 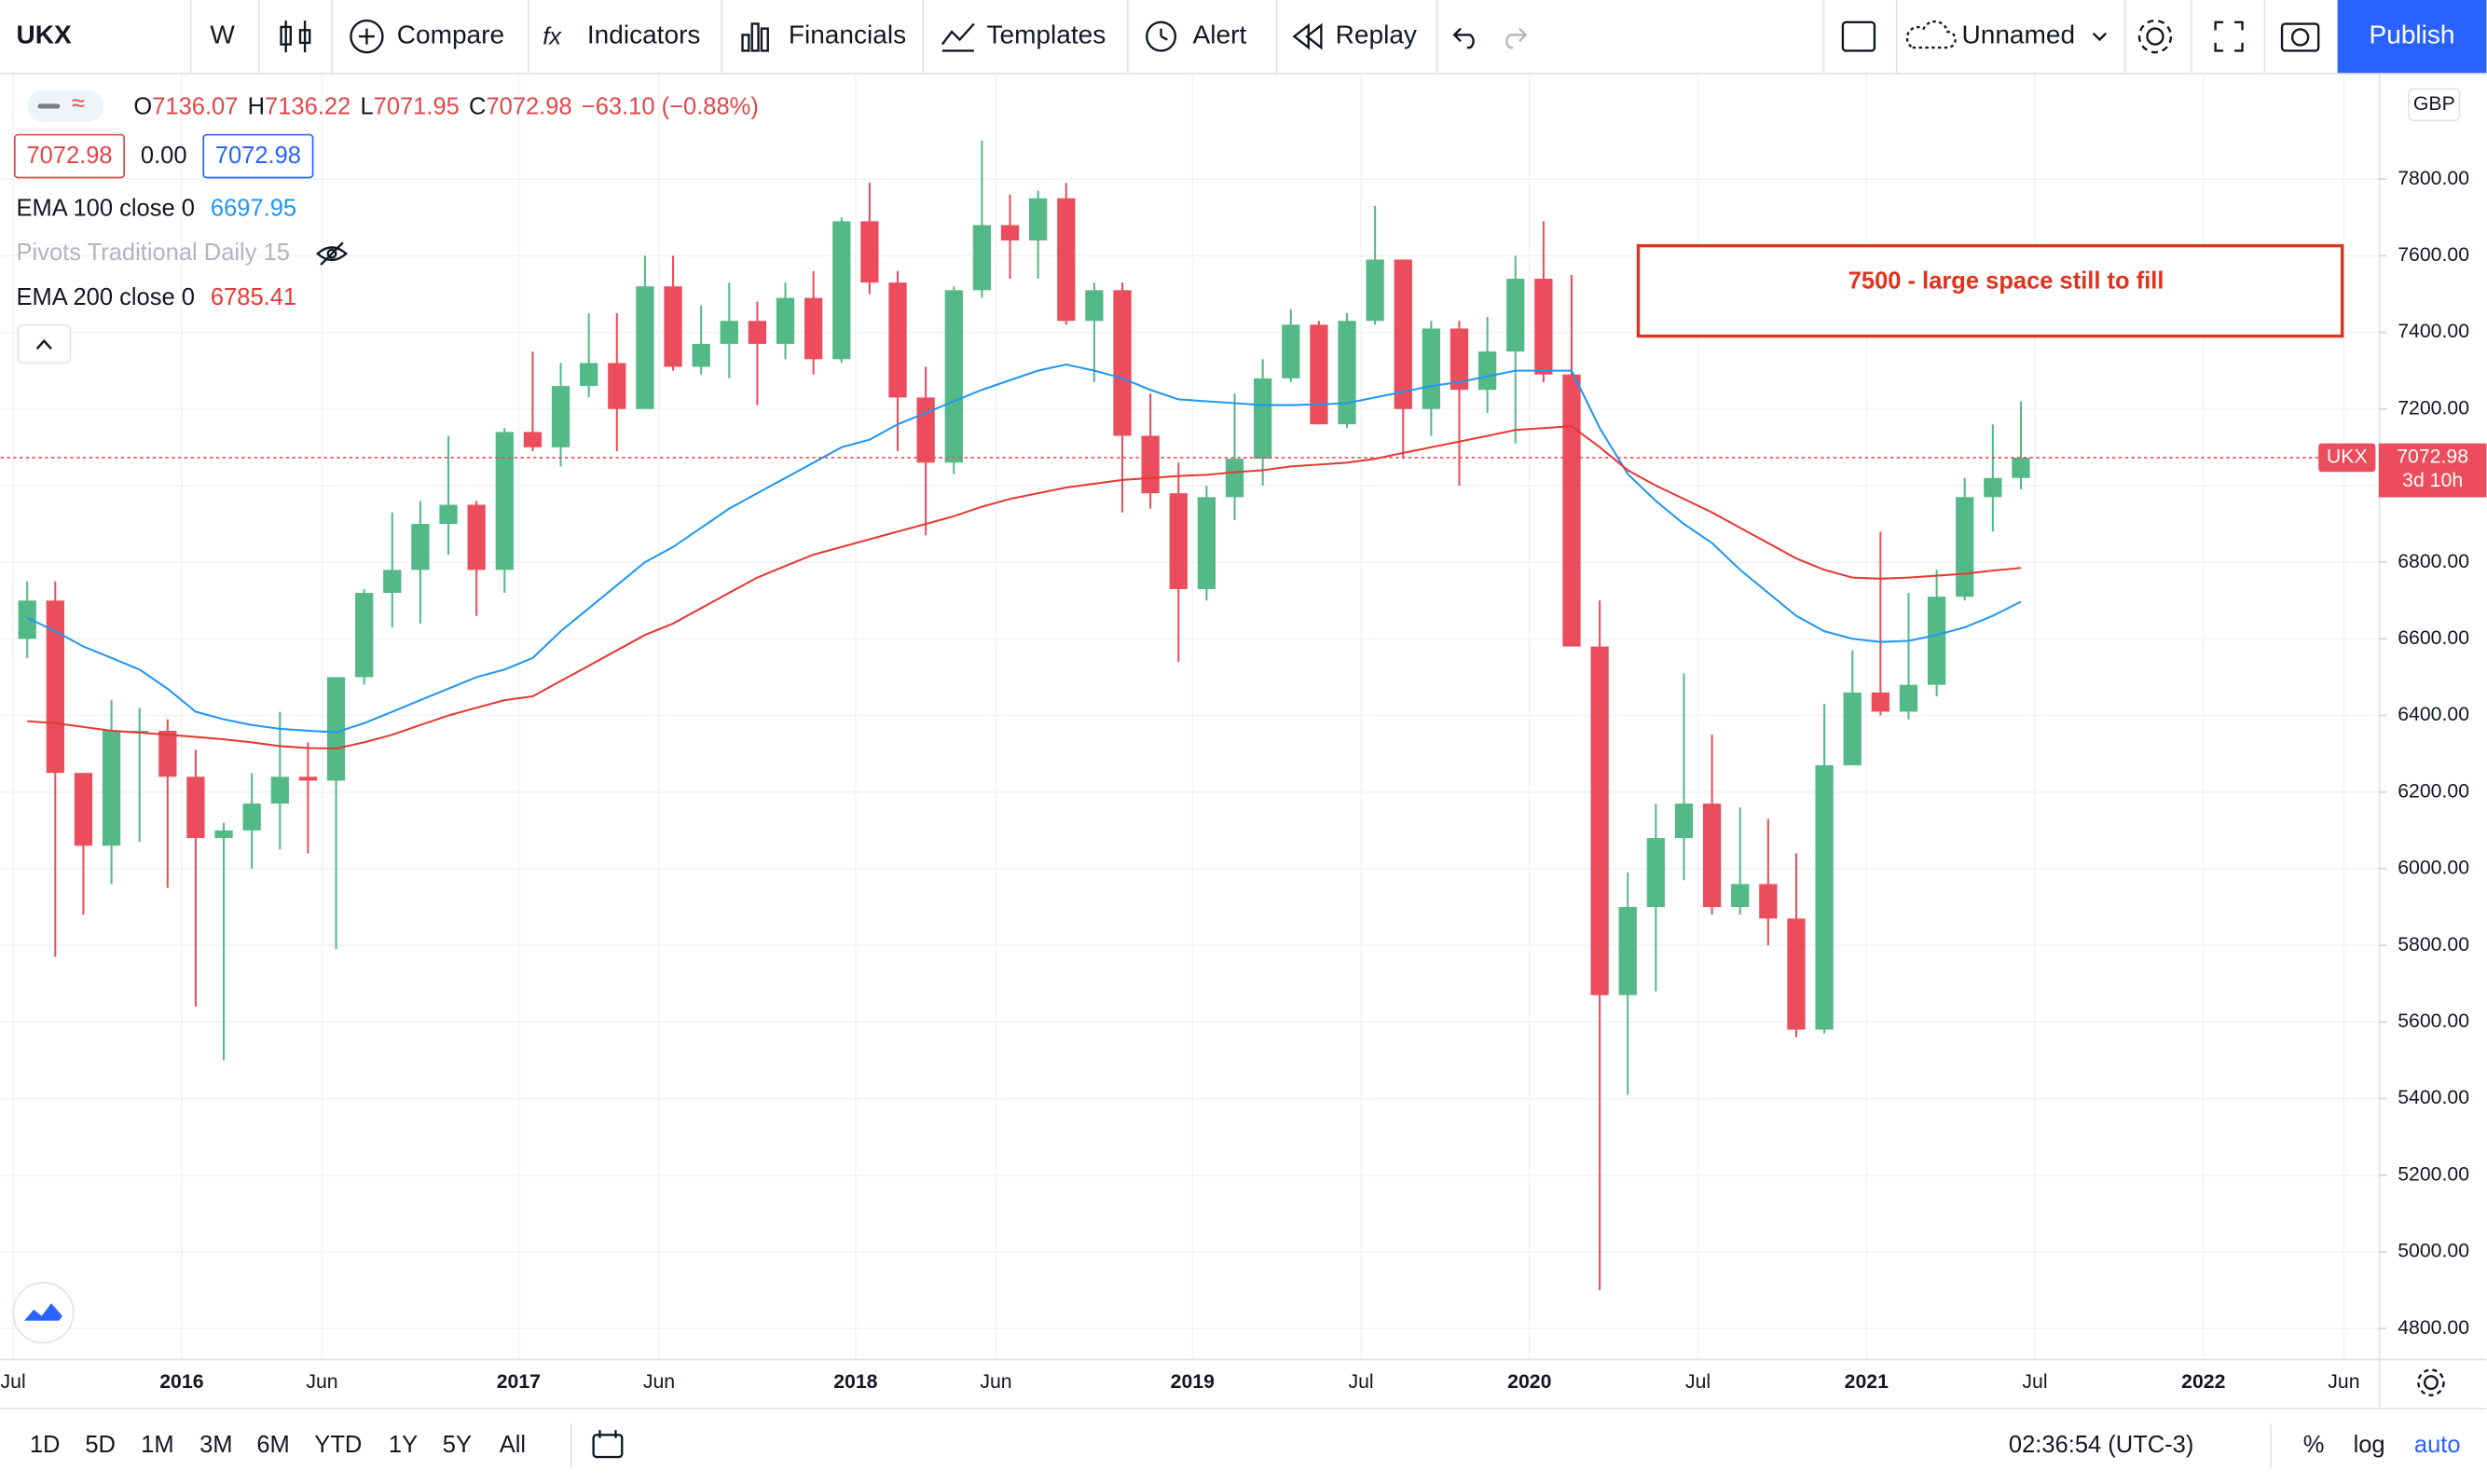 I want to click on ohlc-label: H, so click(x=256, y=106).